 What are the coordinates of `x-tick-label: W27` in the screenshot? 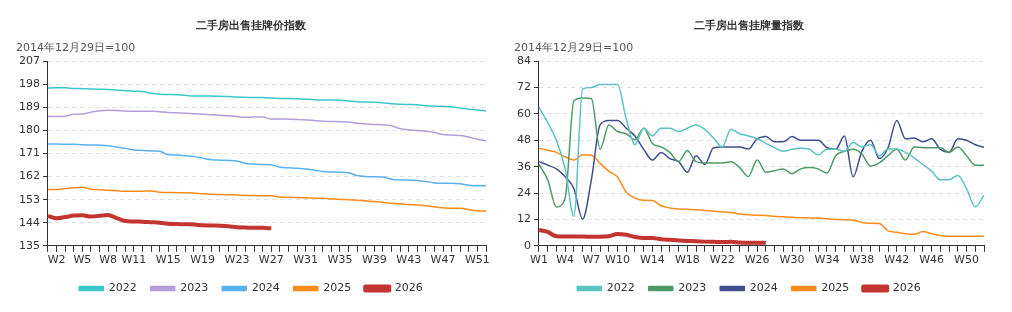 It's located at (271, 260).